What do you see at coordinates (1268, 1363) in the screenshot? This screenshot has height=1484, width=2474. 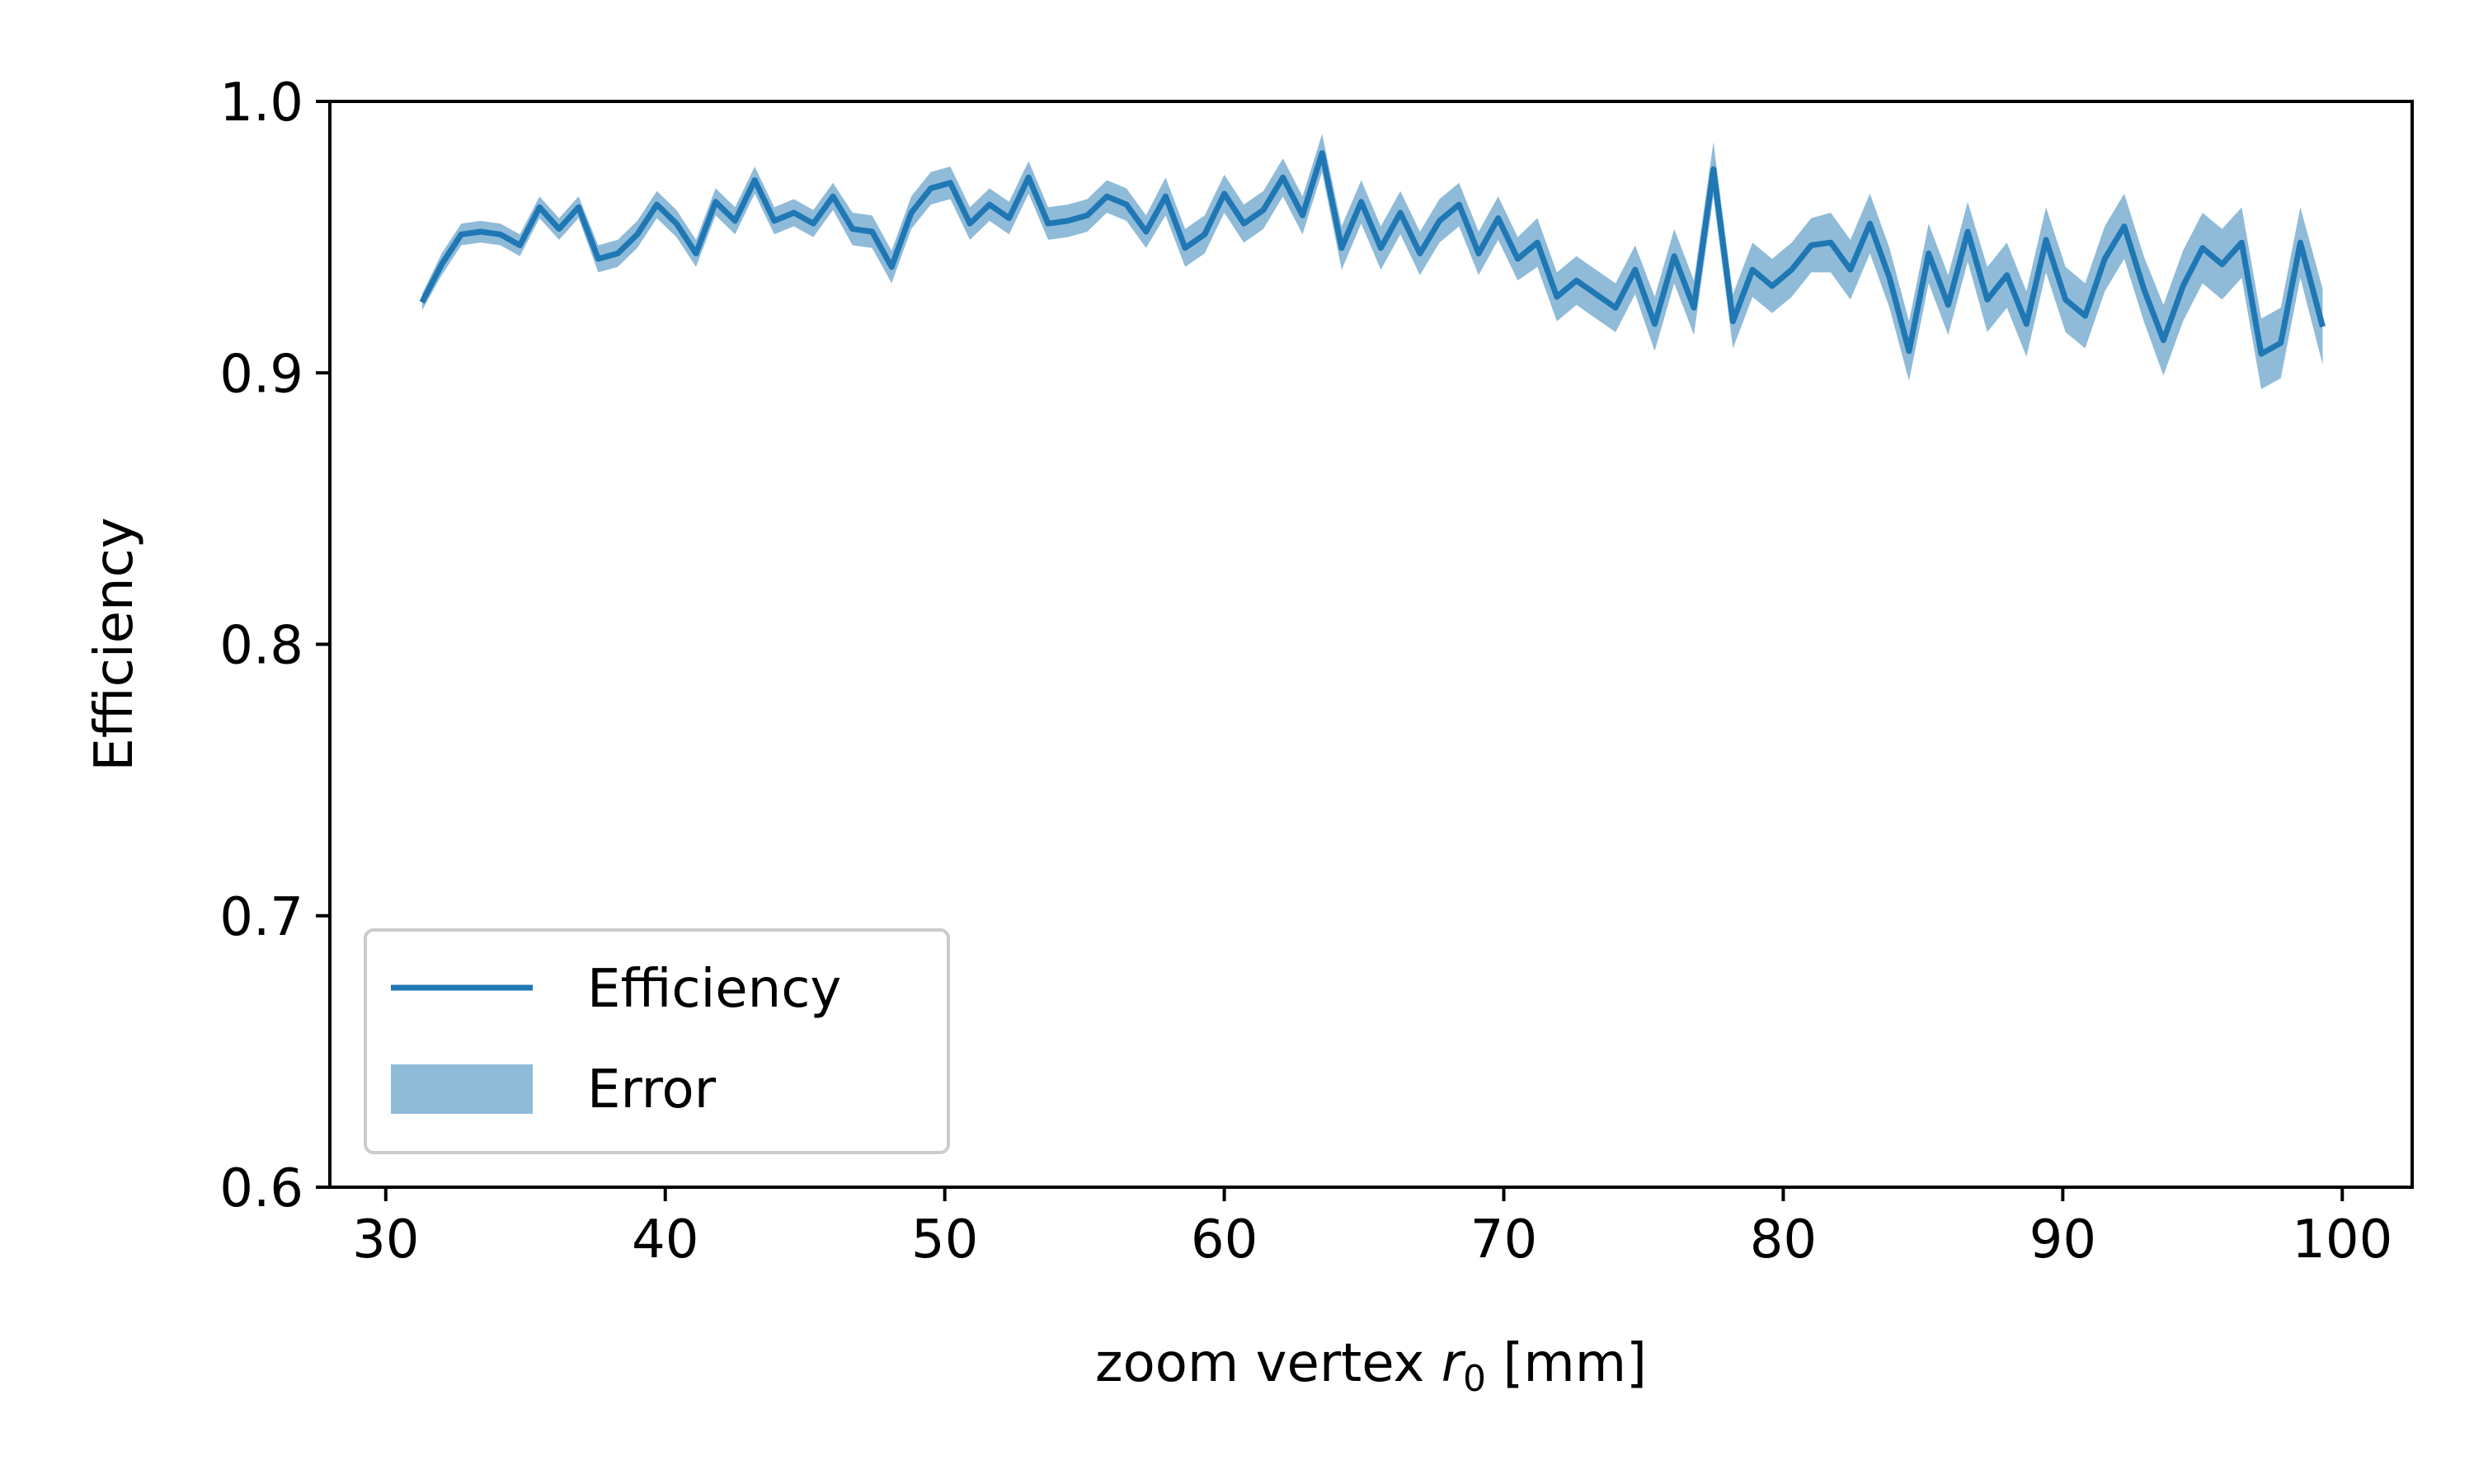 I see `x-axis-label-prefix: zoom vertex` at bounding box center [1268, 1363].